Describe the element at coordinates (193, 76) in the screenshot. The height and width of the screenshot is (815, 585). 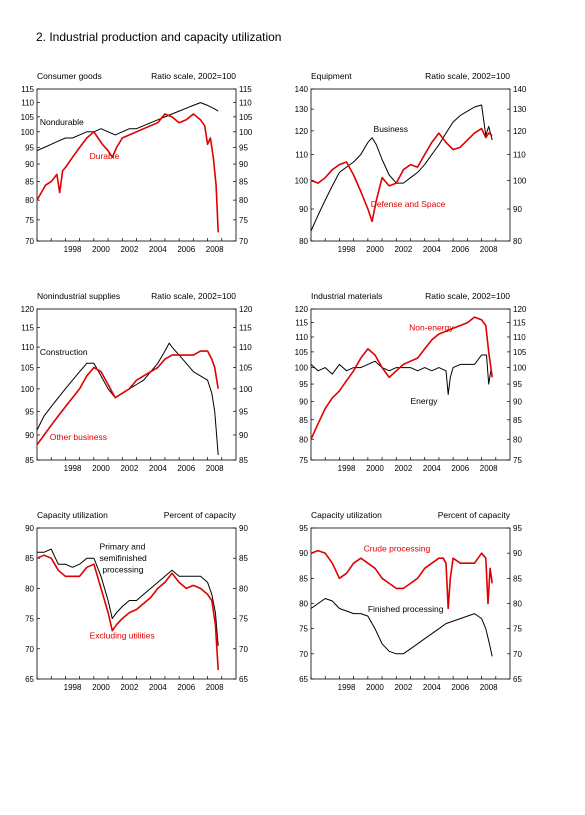
I see `chart-unit-label: Ratio scale, 2002=100` at that location.